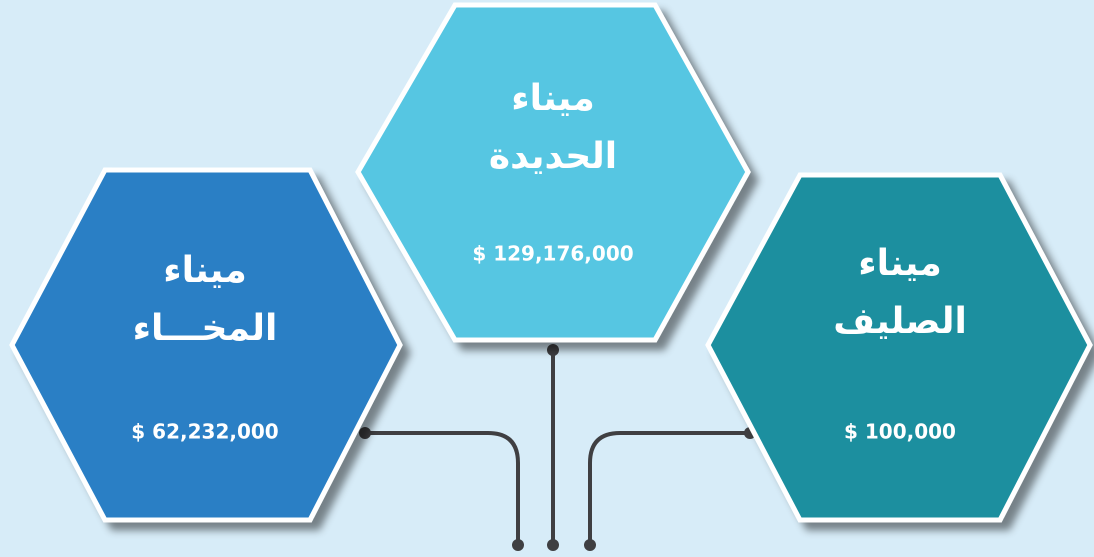 The image size is (1094, 557). What do you see at coordinates (669, 488) in the screenshot?
I see `connector-right` at bounding box center [669, 488].